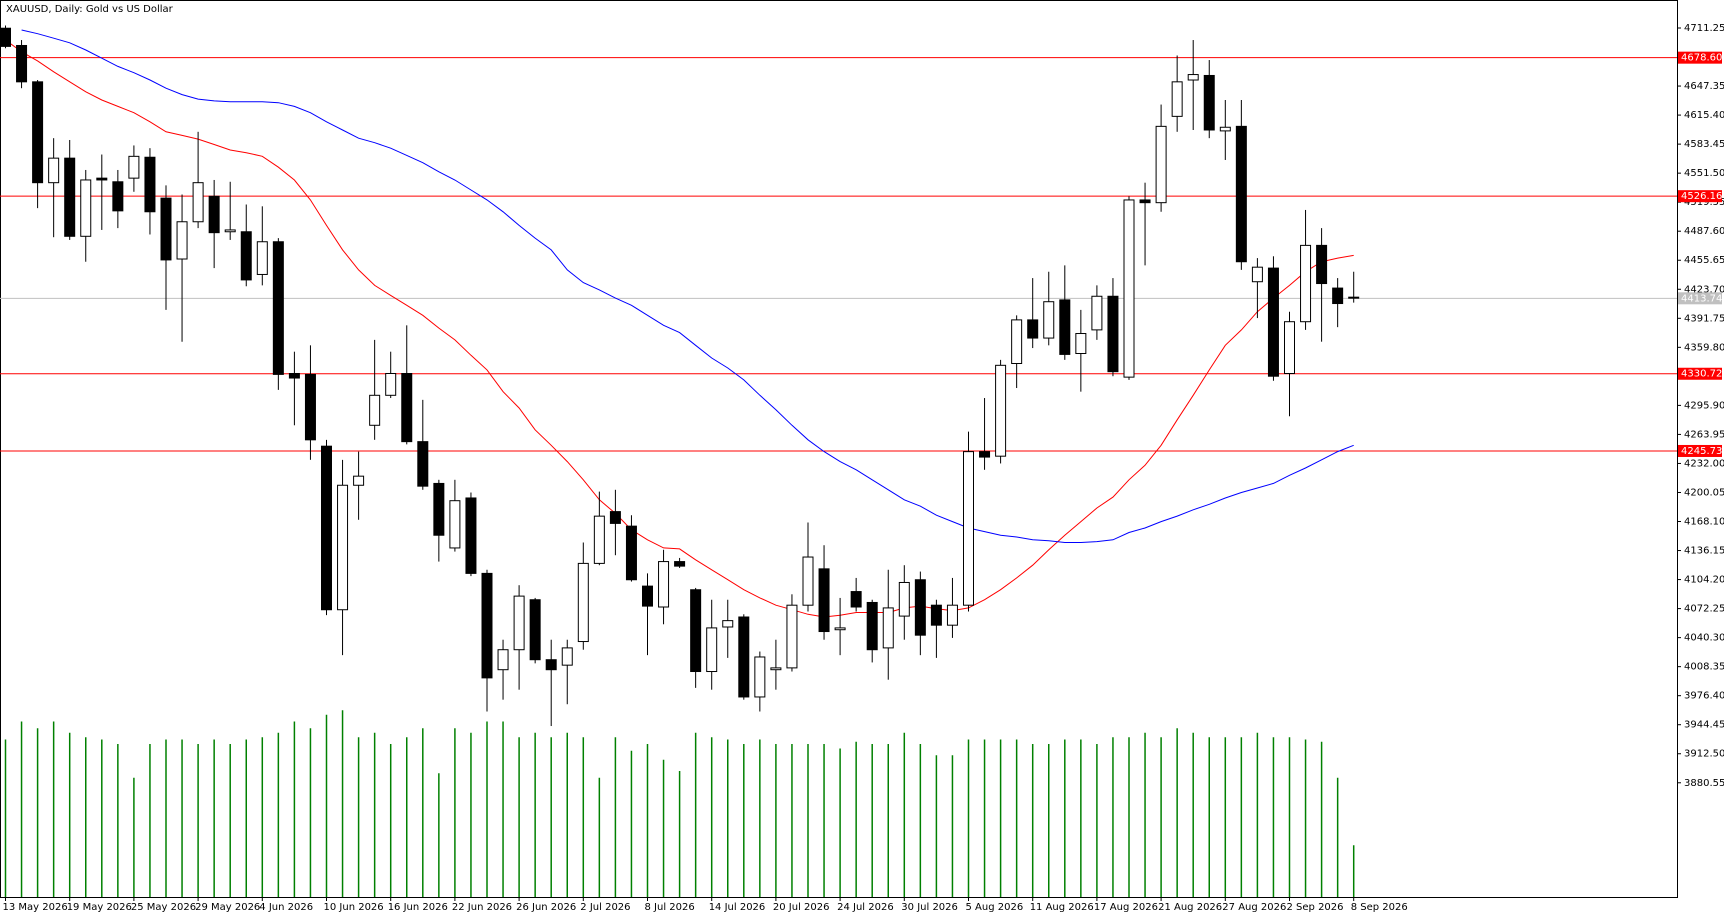 The width and height of the screenshot is (1724, 915). I want to click on x-tick-label: 27 Aug 2026, so click(1254, 907).